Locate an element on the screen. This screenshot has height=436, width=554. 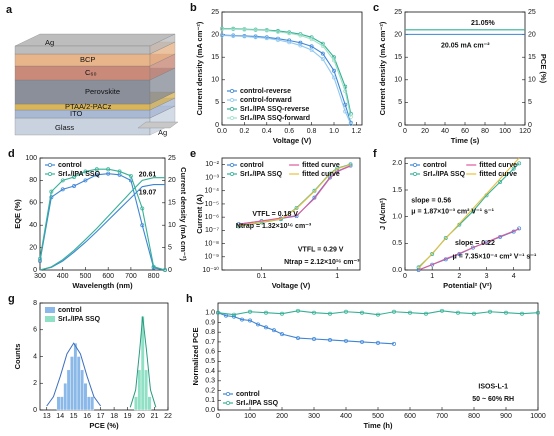
panel-label: g is located at coordinates (11, 299).